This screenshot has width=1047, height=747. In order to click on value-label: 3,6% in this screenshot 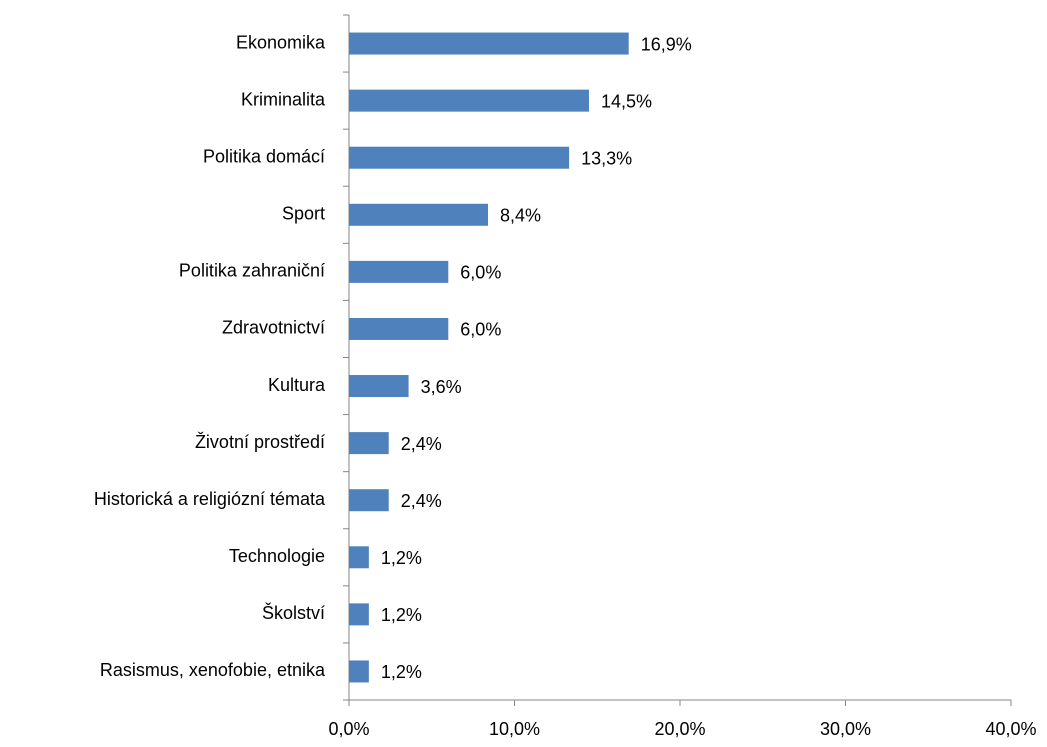, I will do `click(441, 387)`.